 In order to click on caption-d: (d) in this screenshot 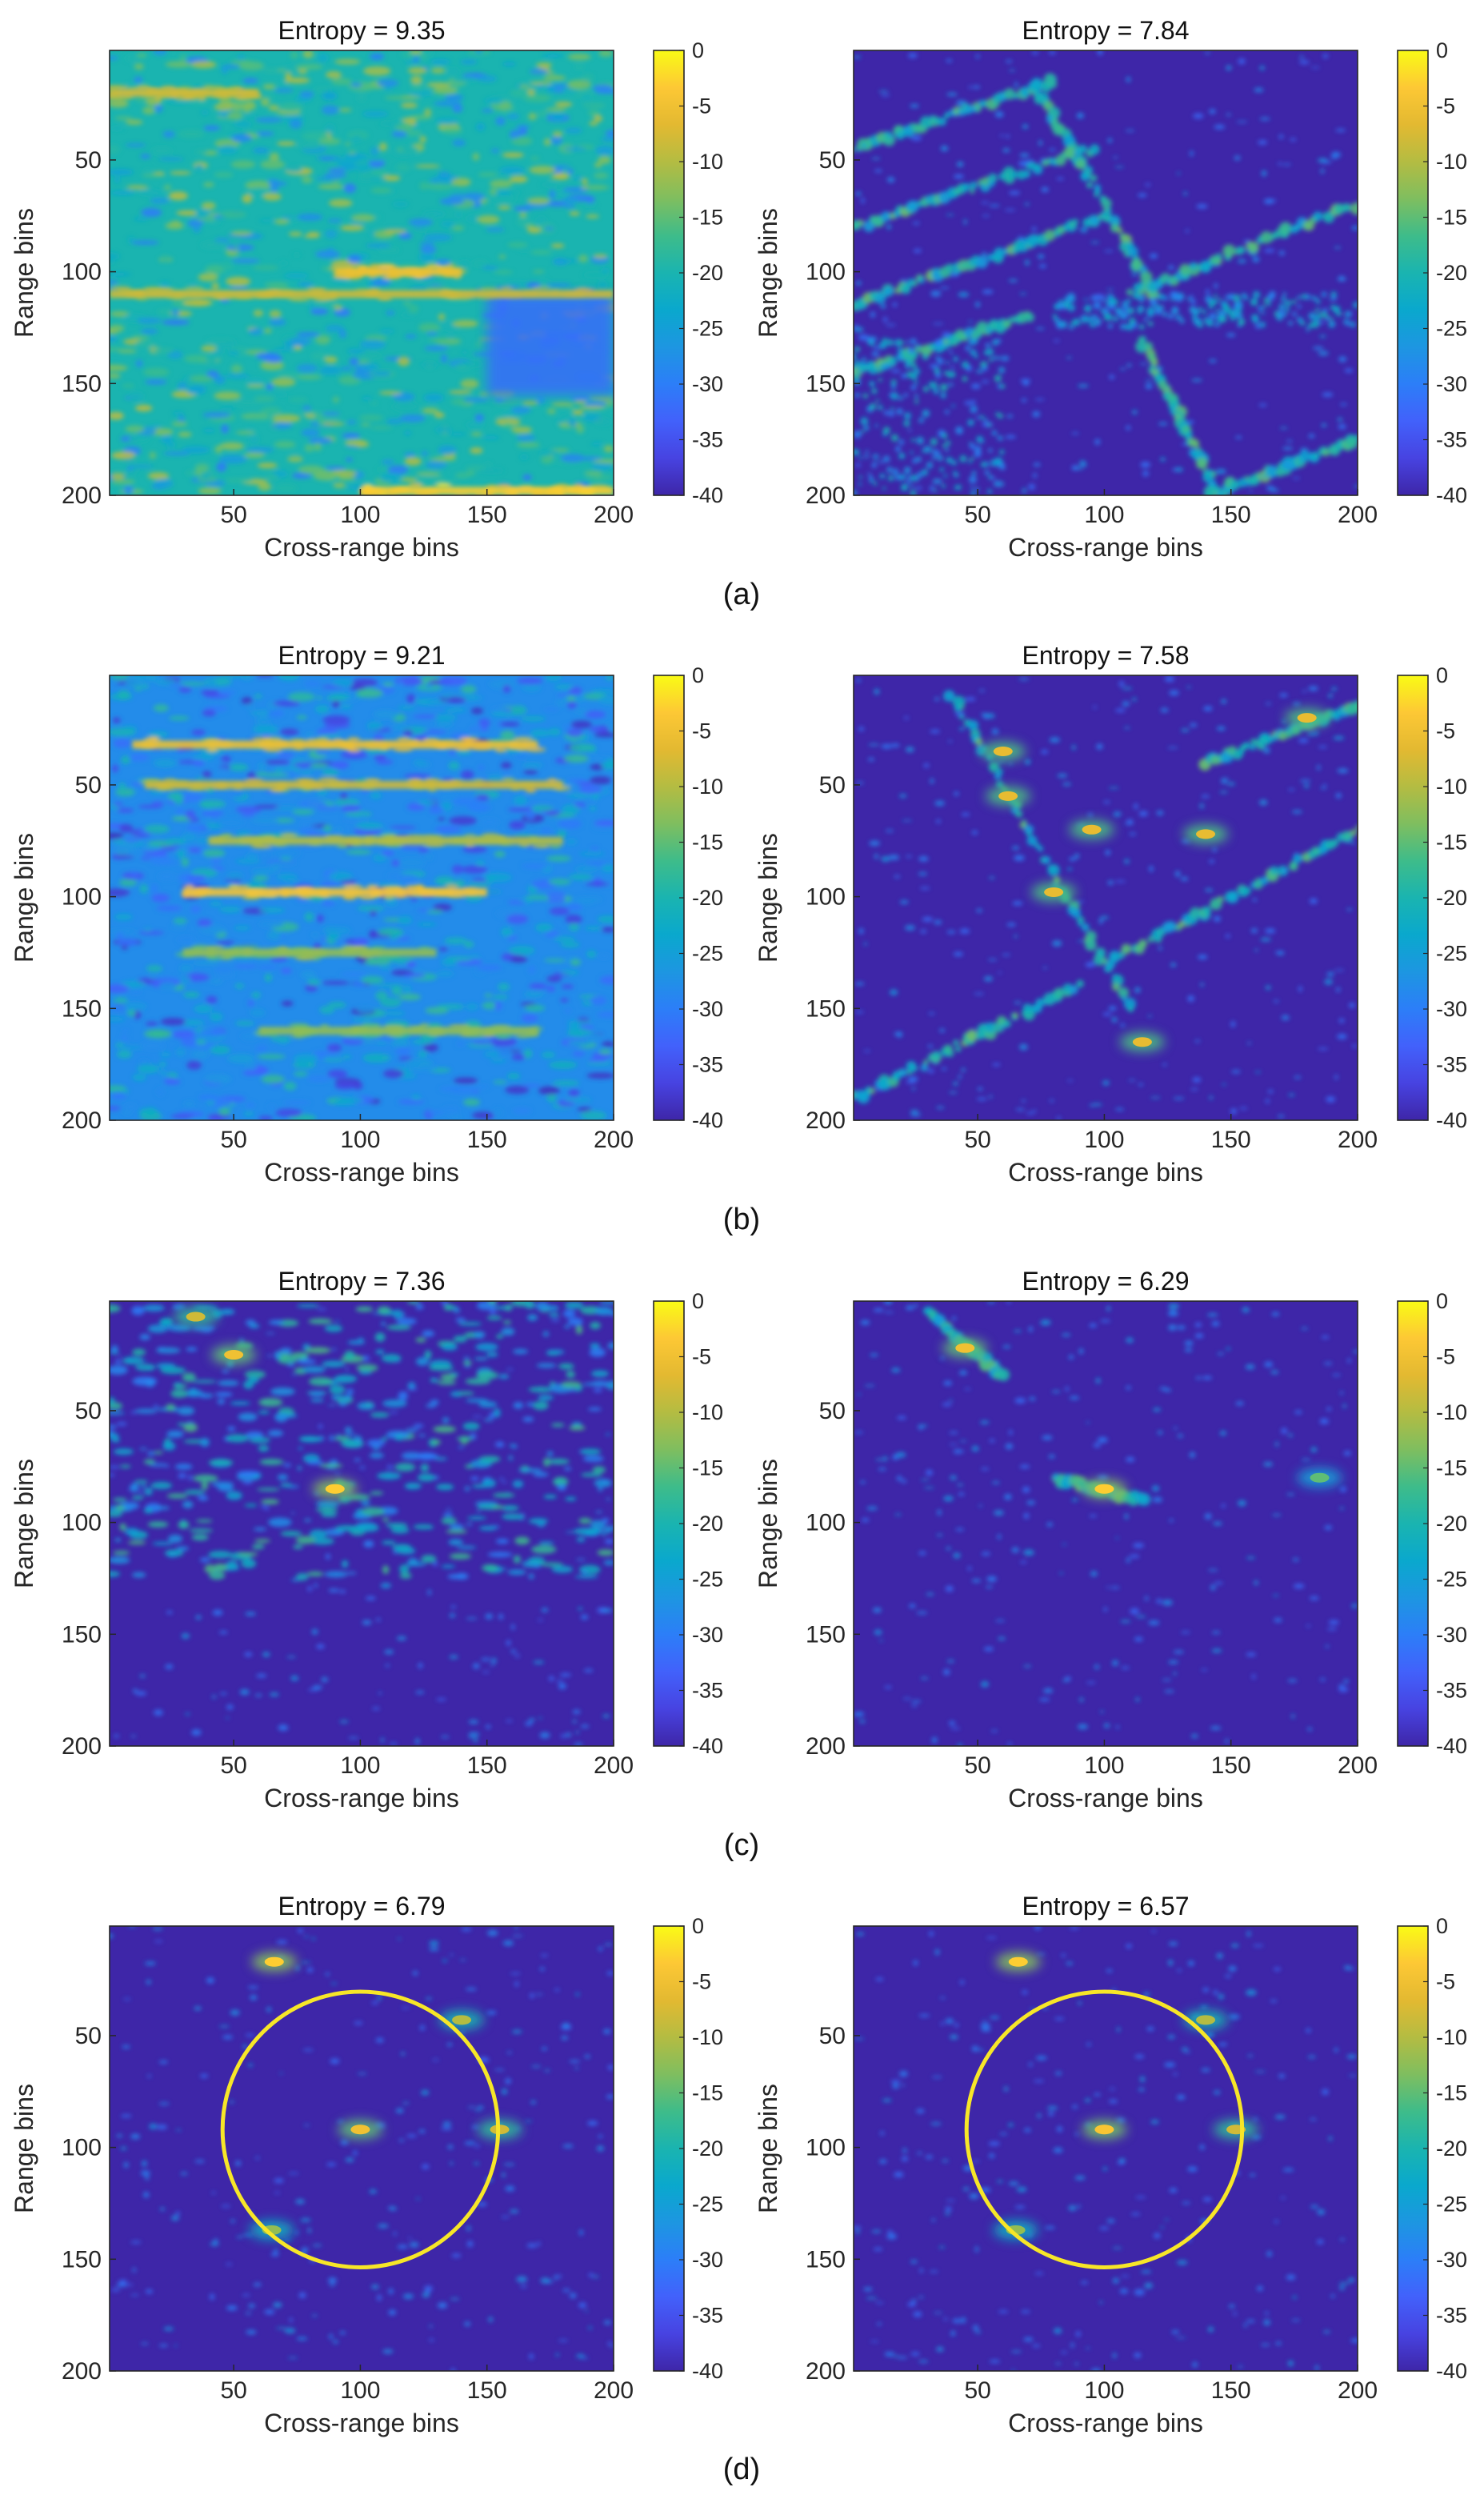, I will do `click(741, 2470)`.